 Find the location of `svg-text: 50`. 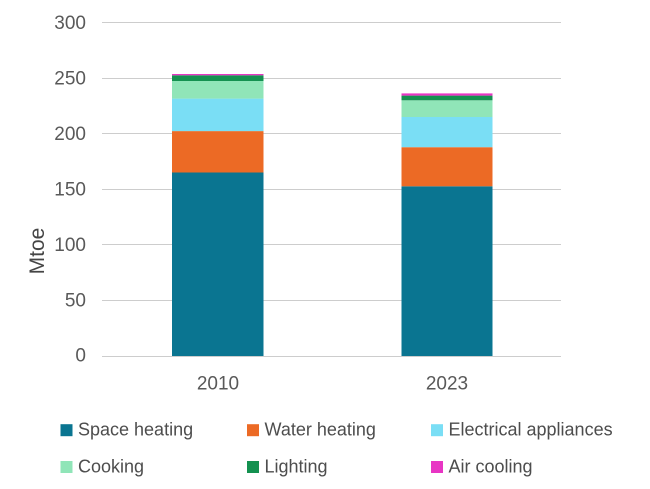

svg-text: 50 is located at coordinates (75, 301).